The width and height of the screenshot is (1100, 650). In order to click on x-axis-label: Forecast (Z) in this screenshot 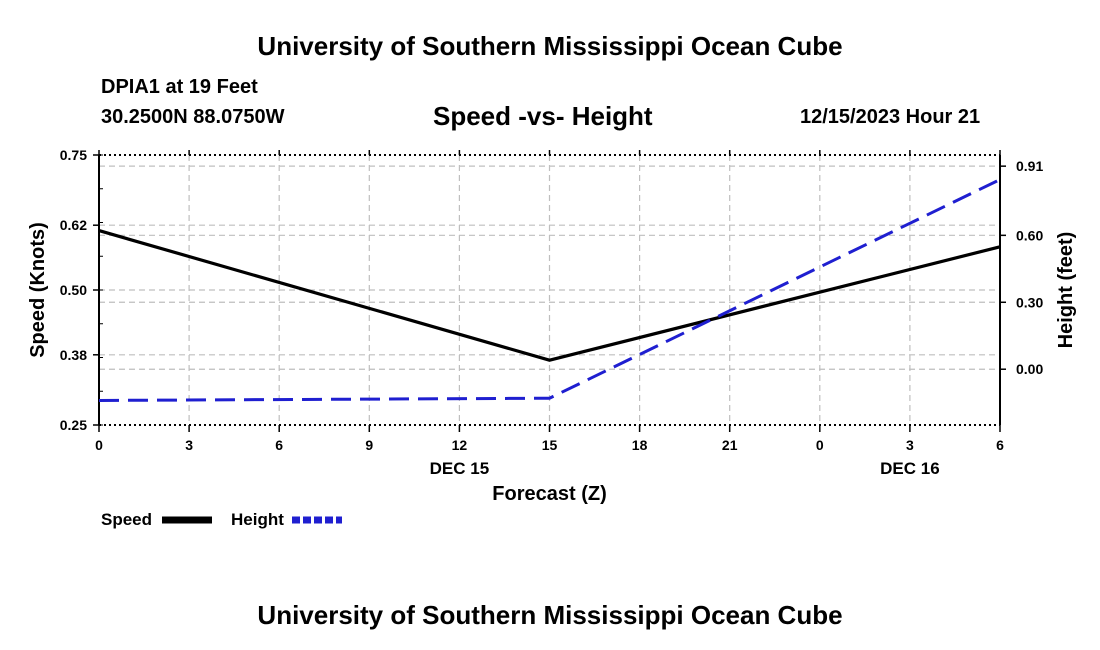, I will do `click(549, 494)`.